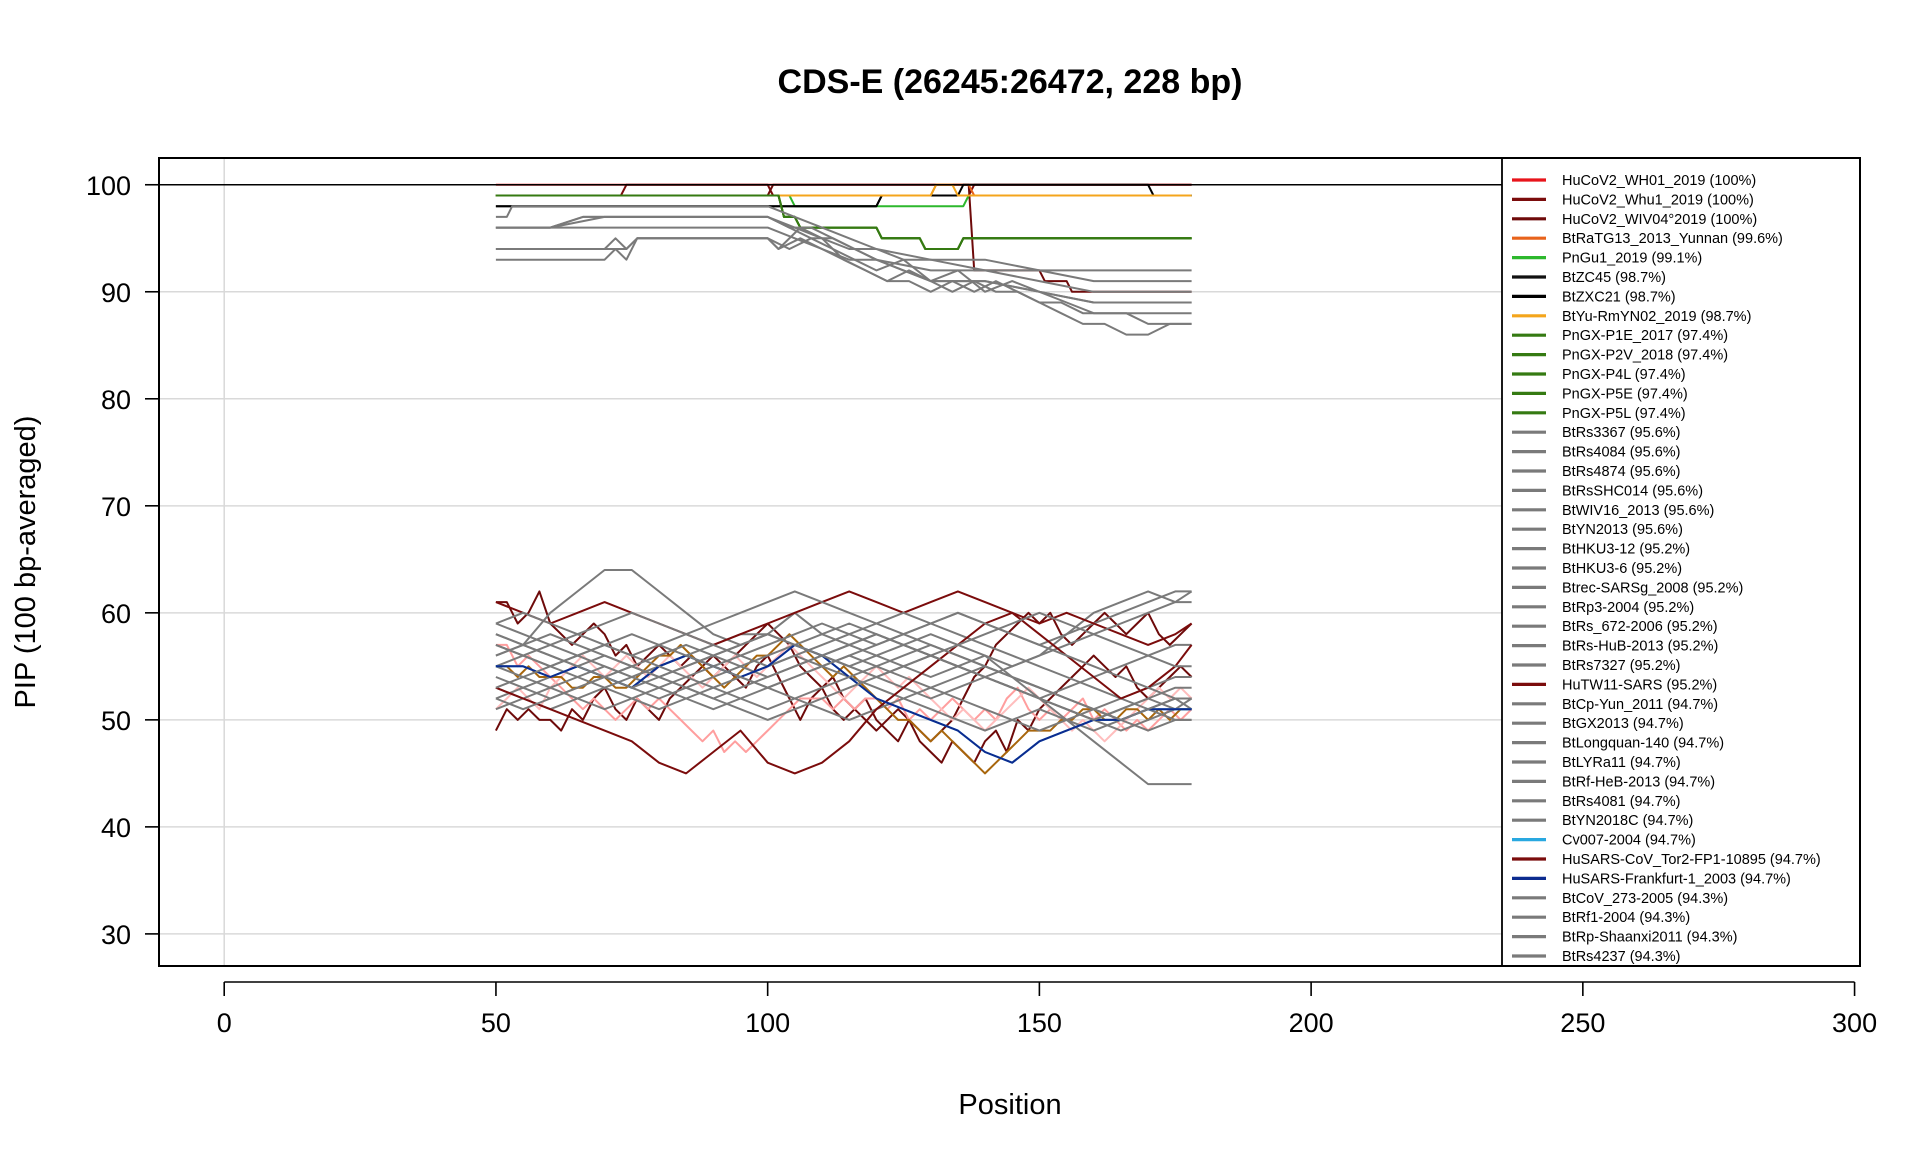 This screenshot has width=1920, height=1152. What do you see at coordinates (1676, 879) in the screenshot?
I see `legend-label-36: HuSARS-Frankfurt-1_2003 (94.7%)` at bounding box center [1676, 879].